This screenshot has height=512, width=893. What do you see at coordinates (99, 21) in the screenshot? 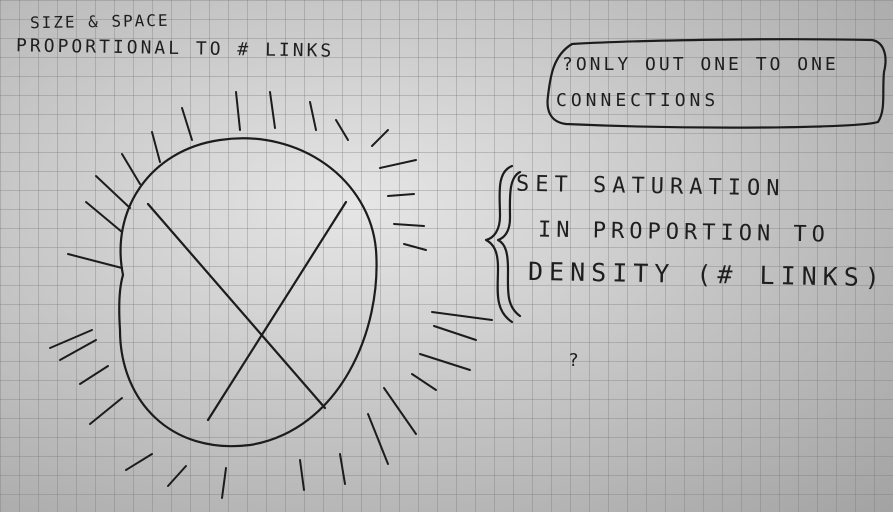
I see `heading-size-space: SIZE & SPACE` at bounding box center [99, 21].